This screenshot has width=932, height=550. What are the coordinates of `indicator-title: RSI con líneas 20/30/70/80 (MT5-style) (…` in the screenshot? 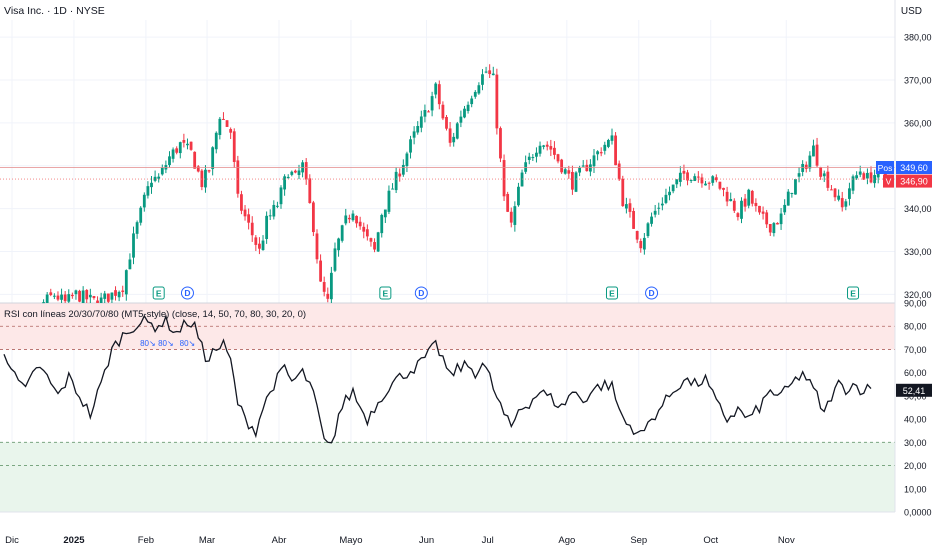 It's located at (155, 314).